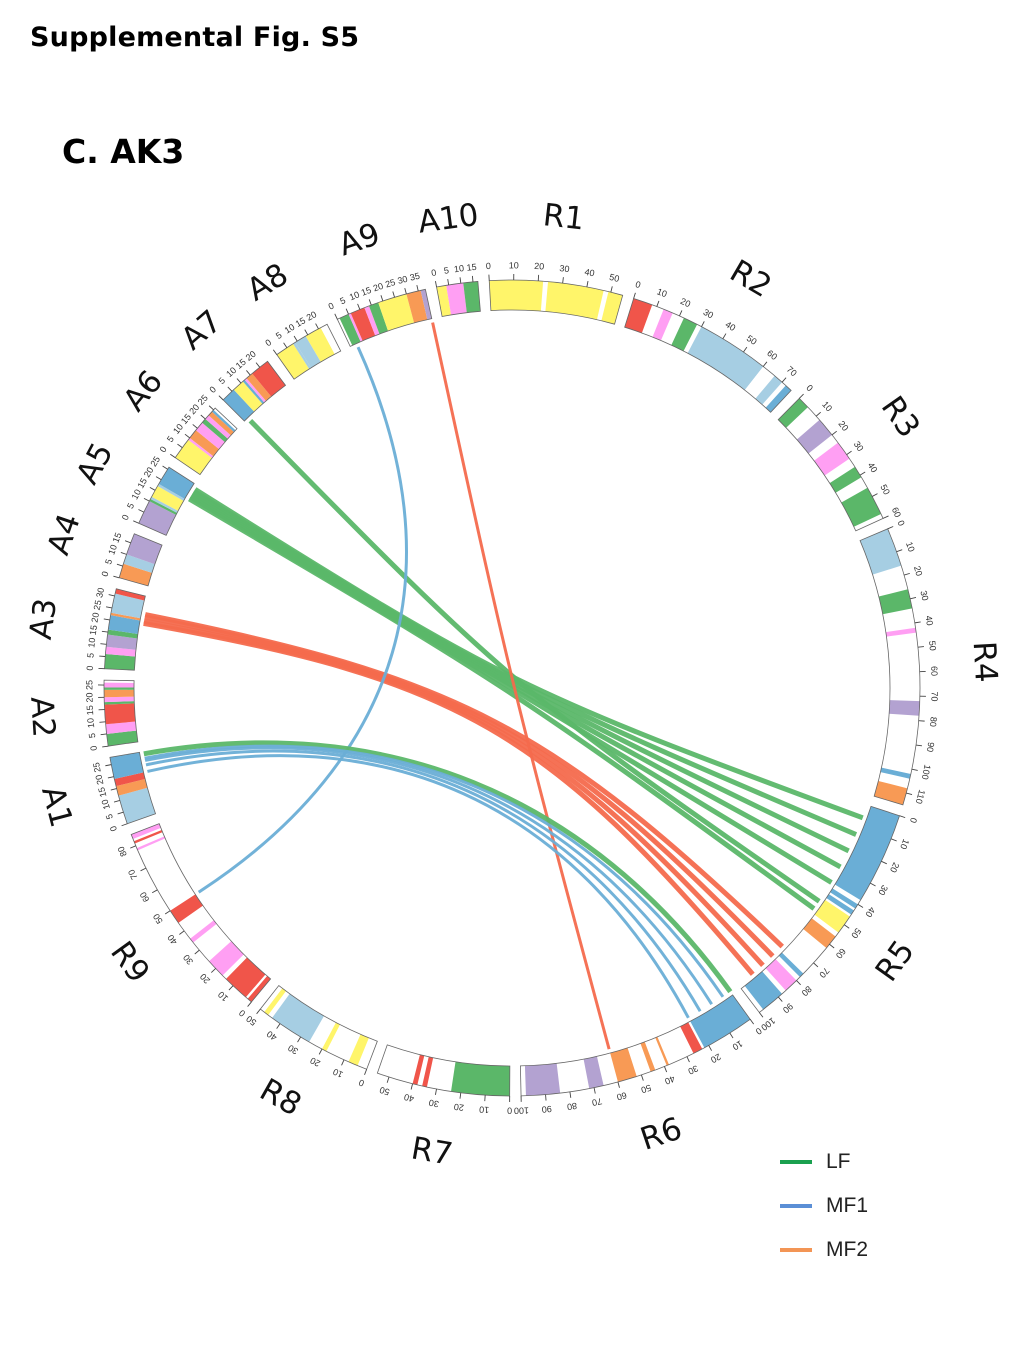 This screenshot has width=1024, height=1365. Describe the element at coordinates (622, 1096) in the screenshot. I see `tick-label-r6-60: 60` at that location.